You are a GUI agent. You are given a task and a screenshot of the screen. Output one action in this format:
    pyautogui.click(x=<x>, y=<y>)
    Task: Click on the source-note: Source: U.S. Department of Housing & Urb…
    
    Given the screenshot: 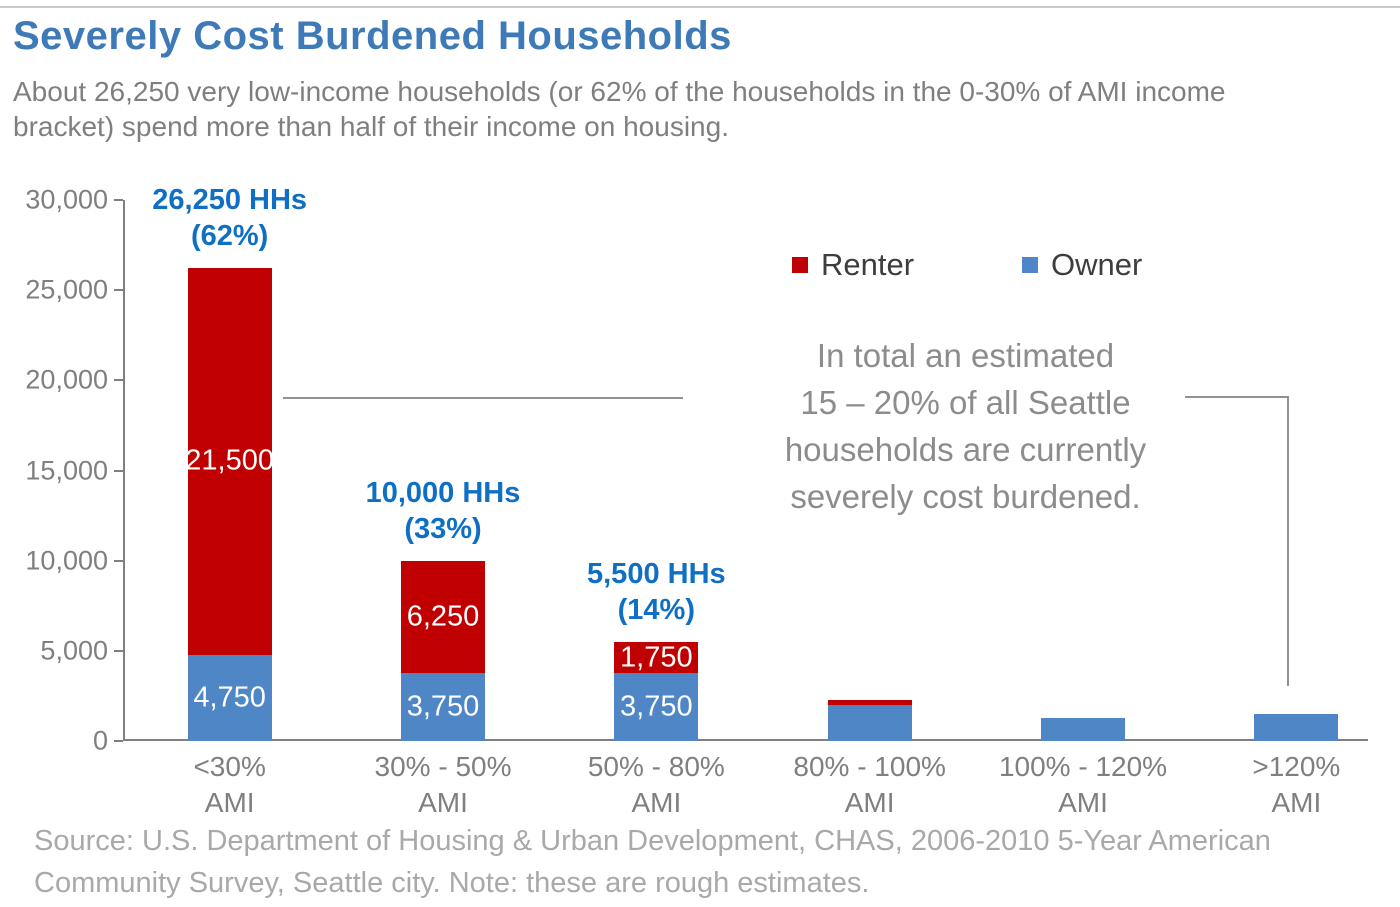 What is the action you would take?
    pyautogui.click(x=714, y=862)
    